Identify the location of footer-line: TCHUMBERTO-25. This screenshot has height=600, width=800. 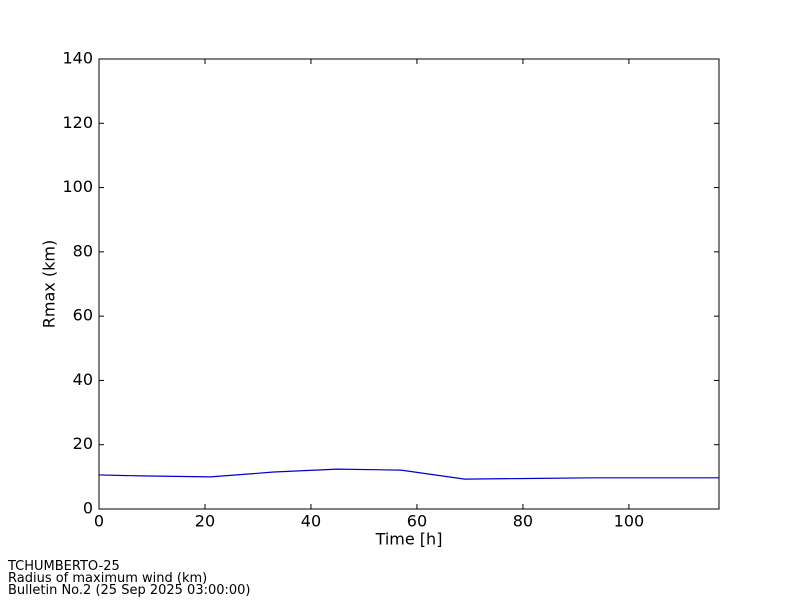
(63, 566).